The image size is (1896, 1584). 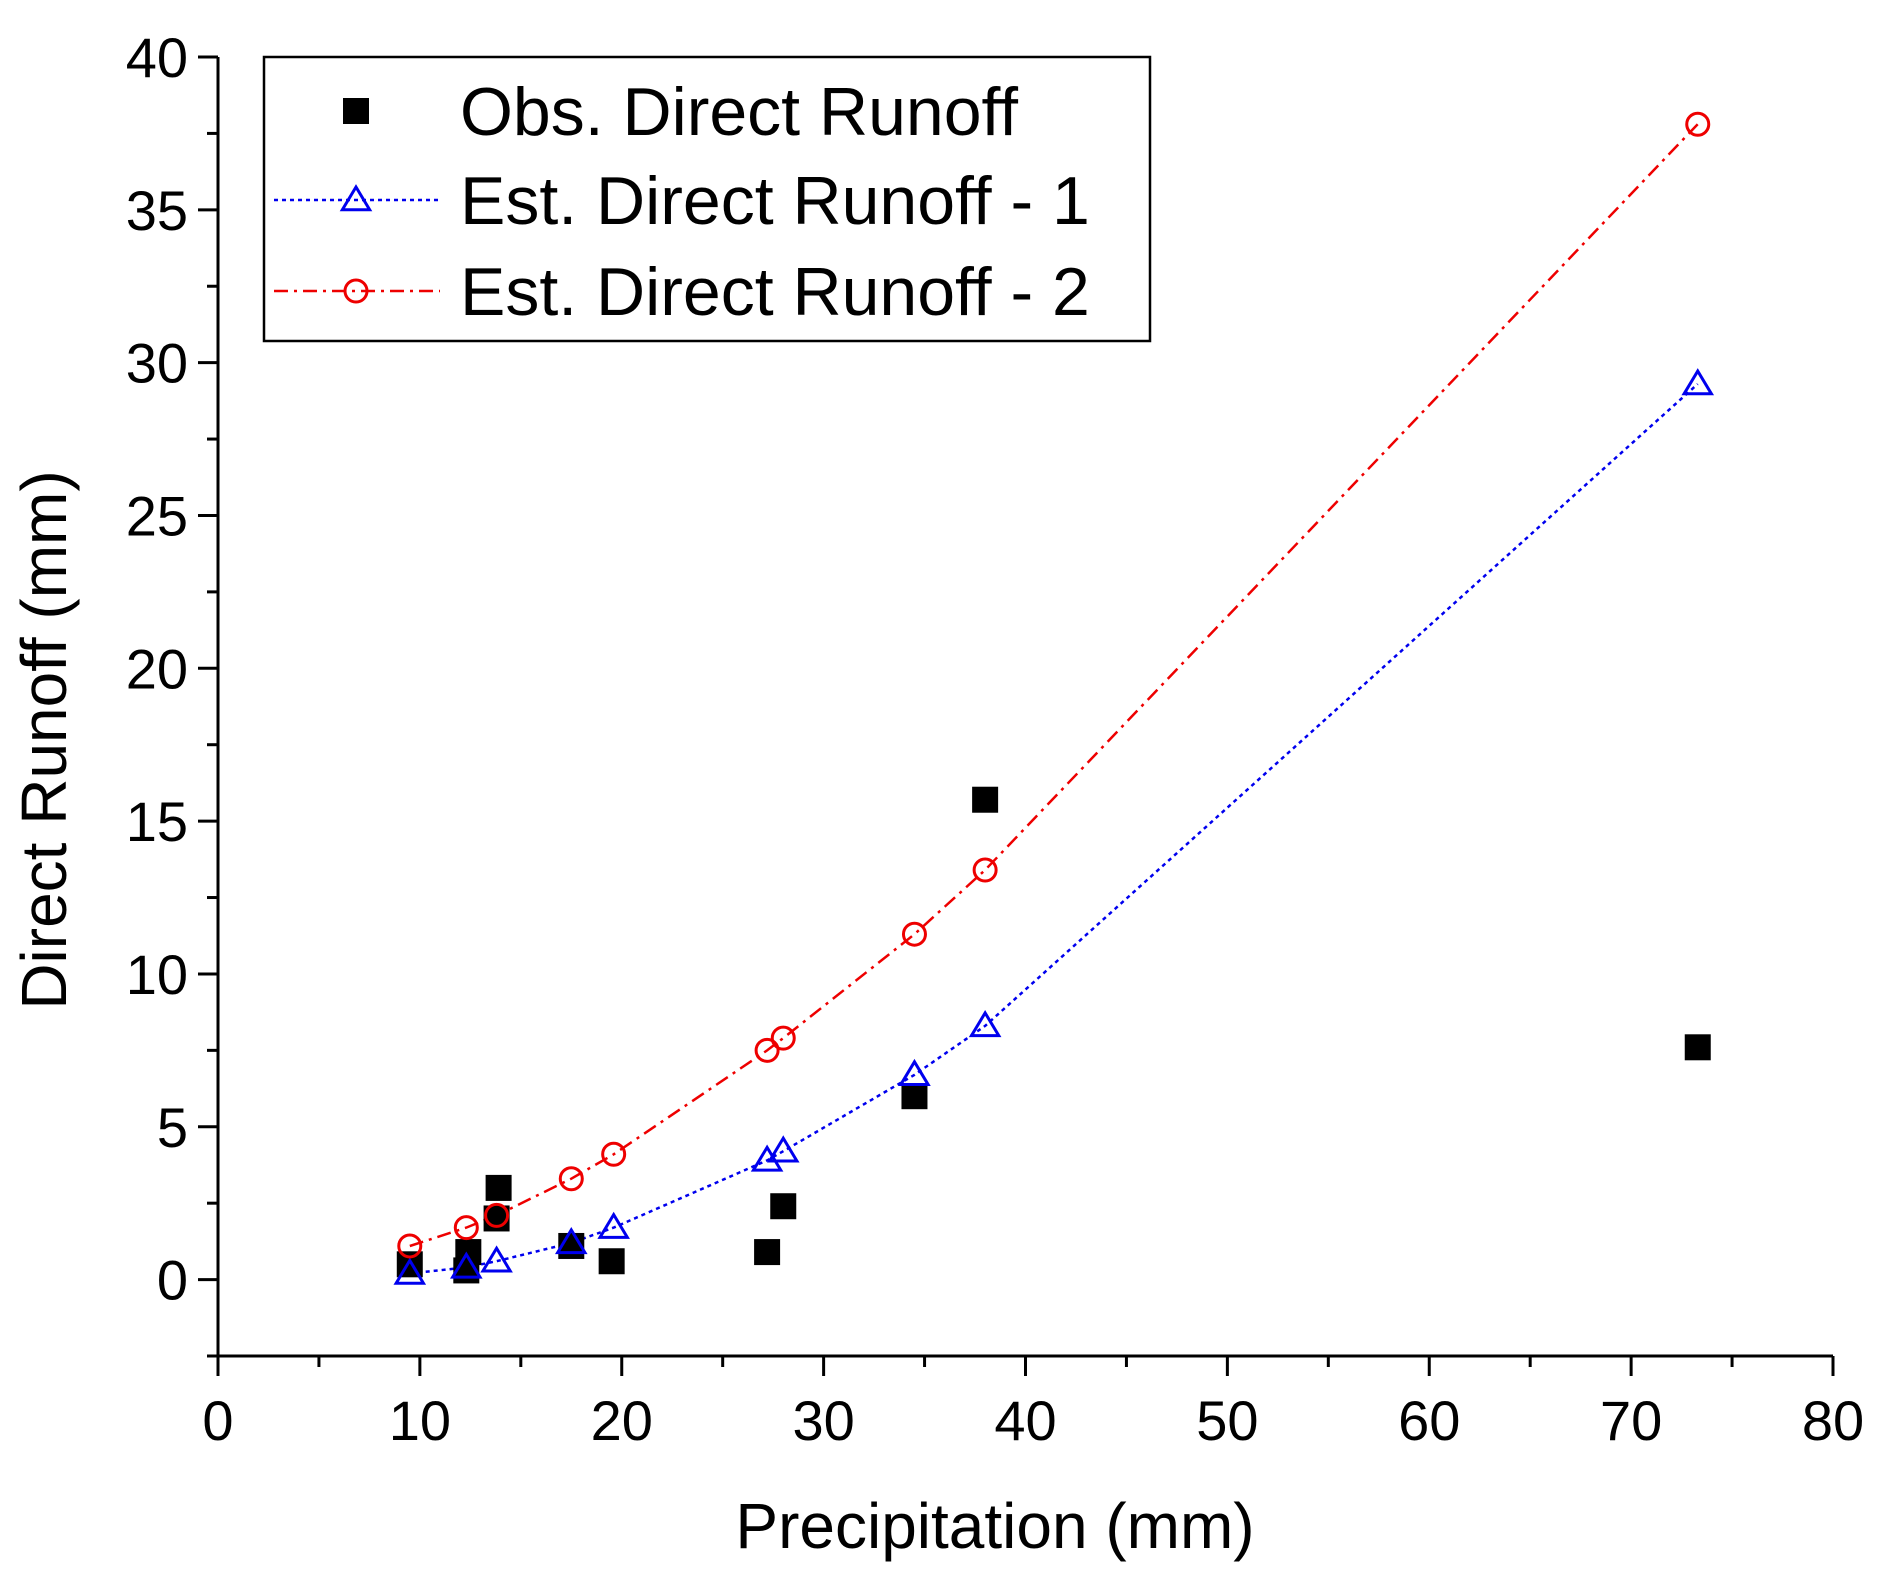 I want to click on y-tick-label: 35, so click(x=157, y=210).